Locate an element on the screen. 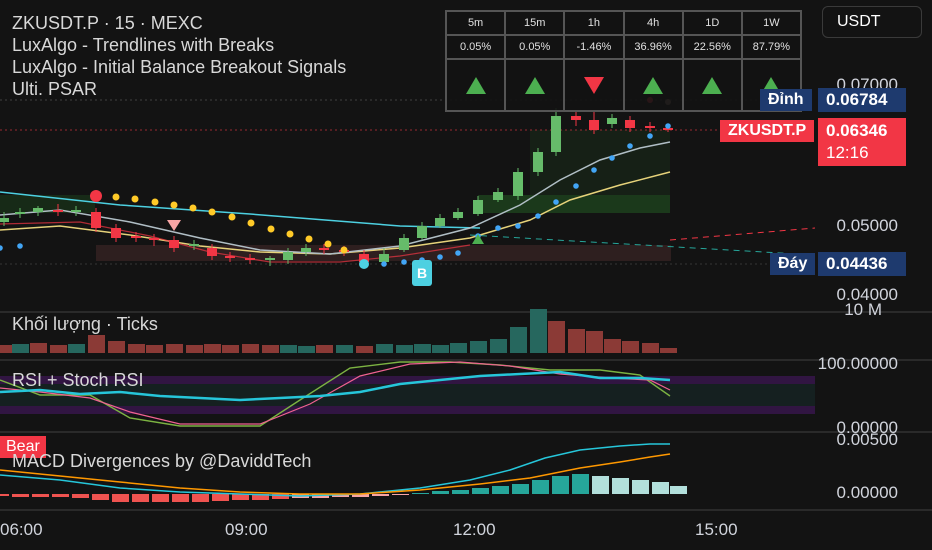 The width and height of the screenshot is (932, 550). symbol-title: ZKUSDT.P · 15 · MEXC is located at coordinates (107, 23).